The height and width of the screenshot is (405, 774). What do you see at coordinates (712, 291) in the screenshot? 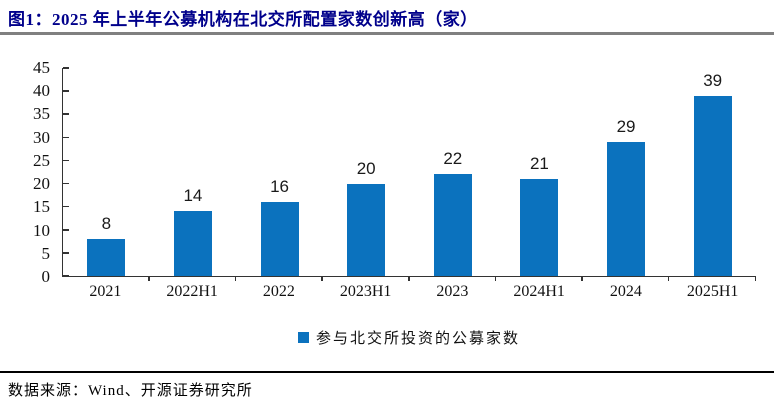
I see `x-axis-label-2025H1: 2025H1` at bounding box center [712, 291].